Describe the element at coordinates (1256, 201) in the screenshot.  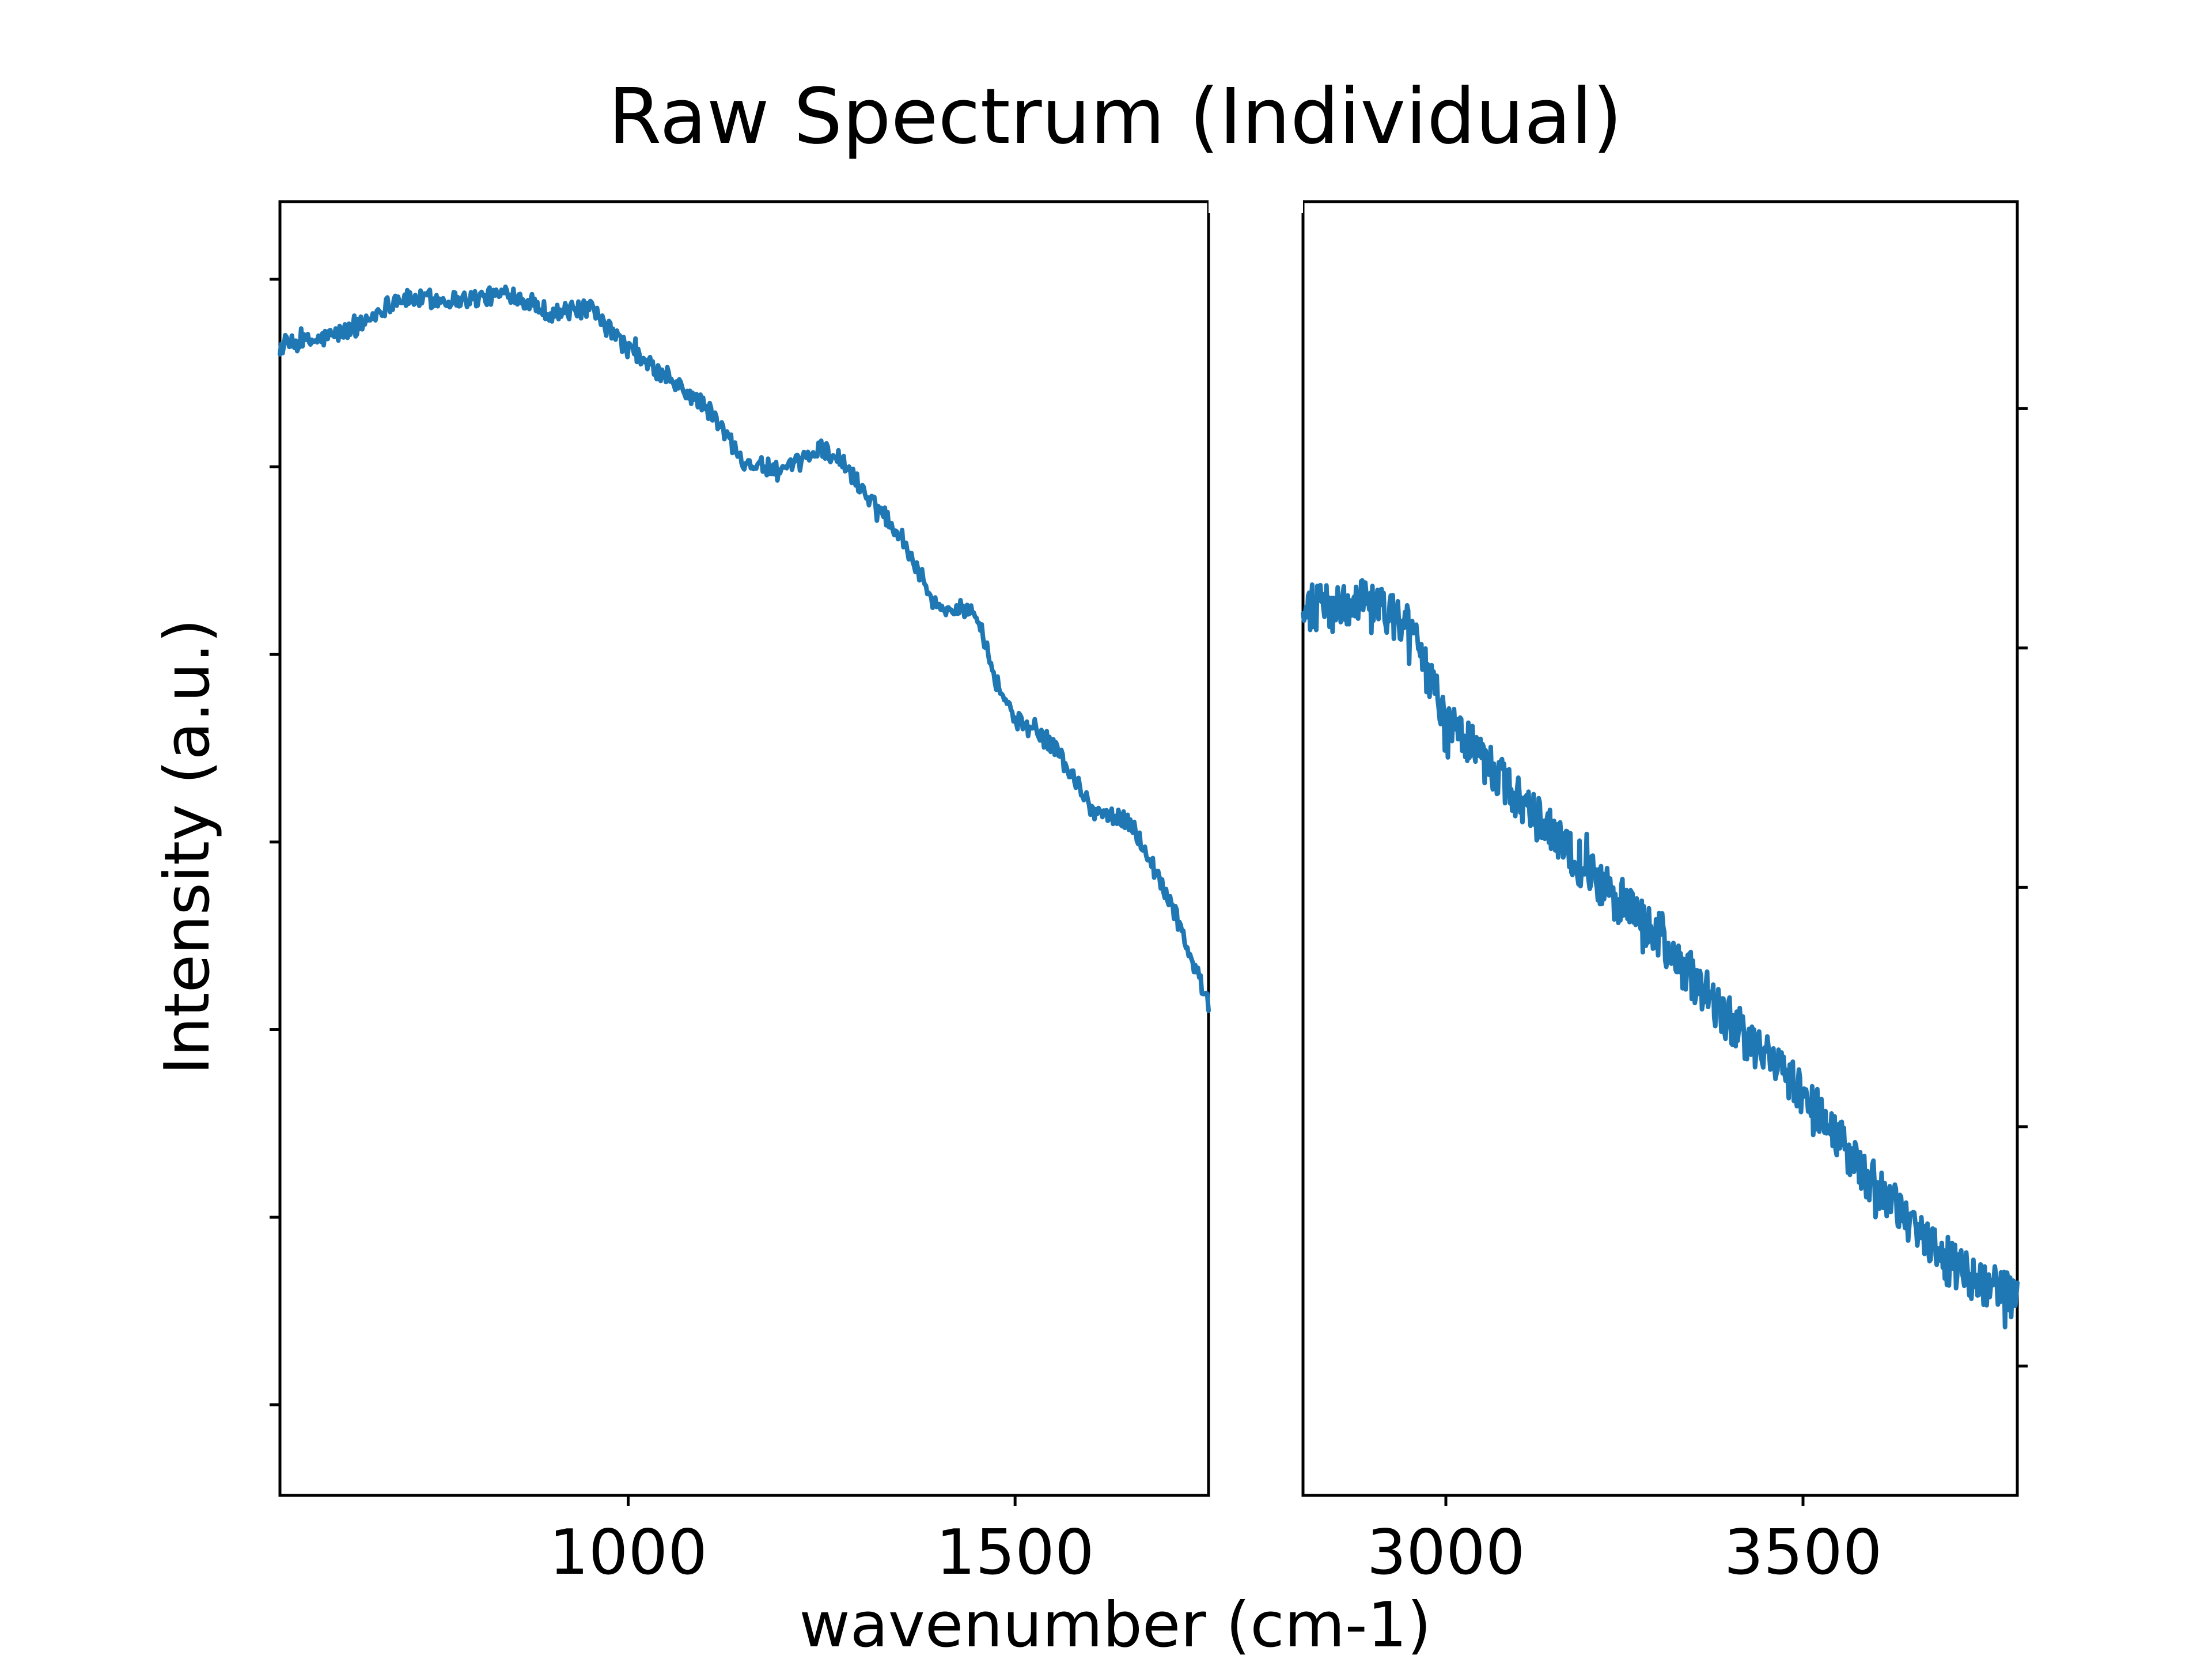
I see `broken-axis-gap` at that location.